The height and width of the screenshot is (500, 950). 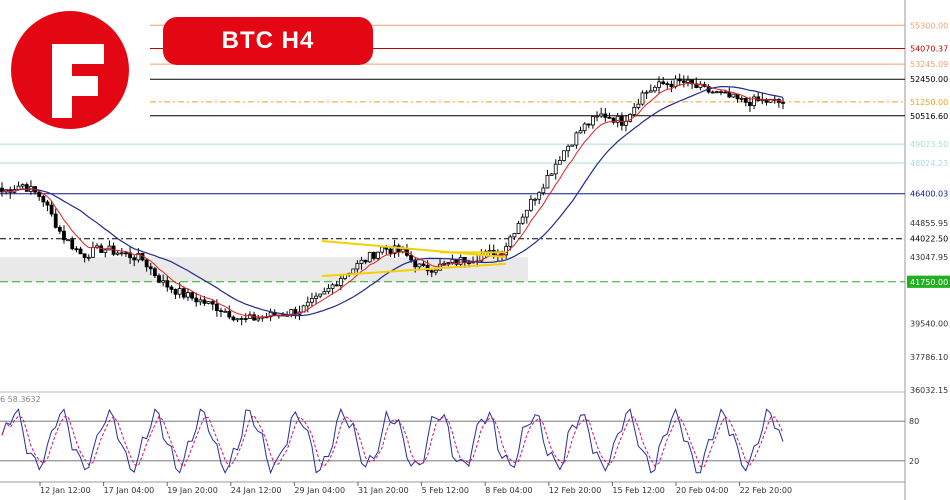 I want to click on x-tick-label: 12 Feb 20:00, so click(x=575, y=490).